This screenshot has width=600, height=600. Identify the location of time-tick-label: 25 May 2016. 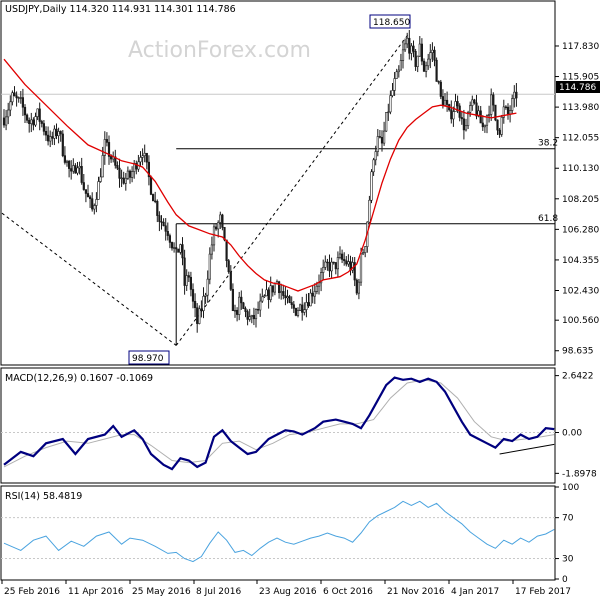
(161, 592).